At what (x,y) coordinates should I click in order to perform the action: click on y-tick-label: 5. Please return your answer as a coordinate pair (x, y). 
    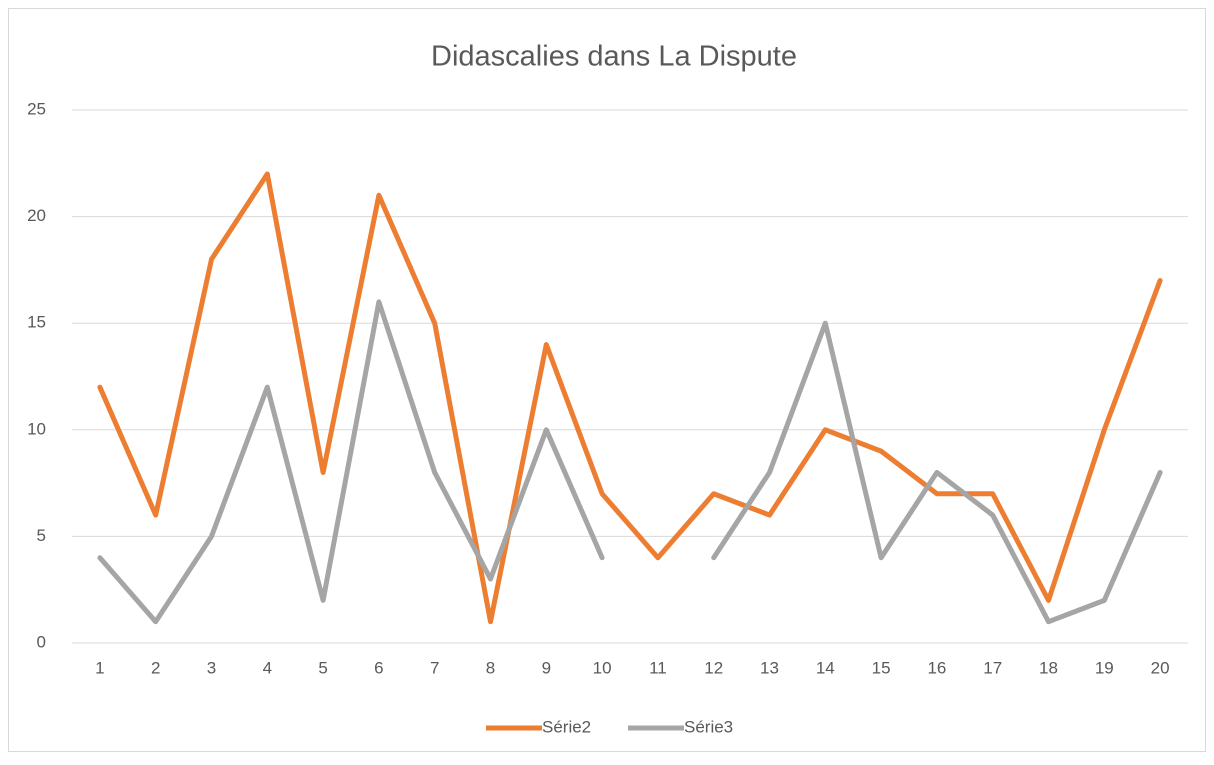
    Looking at the image, I should click on (41, 535).